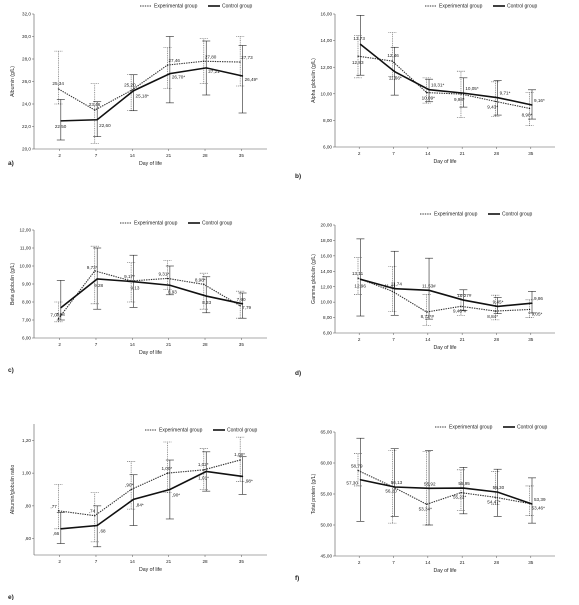 The image size is (579, 605). I want to click on y-tick-label: 7,00, so click(26, 320).